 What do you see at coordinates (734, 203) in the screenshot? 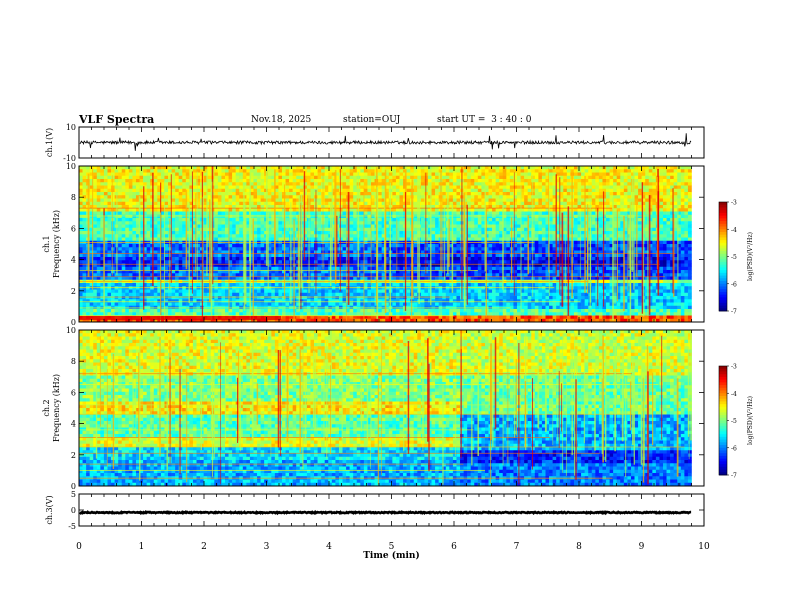
I see `ch1-colorbar-tick-0: -3` at bounding box center [734, 203].